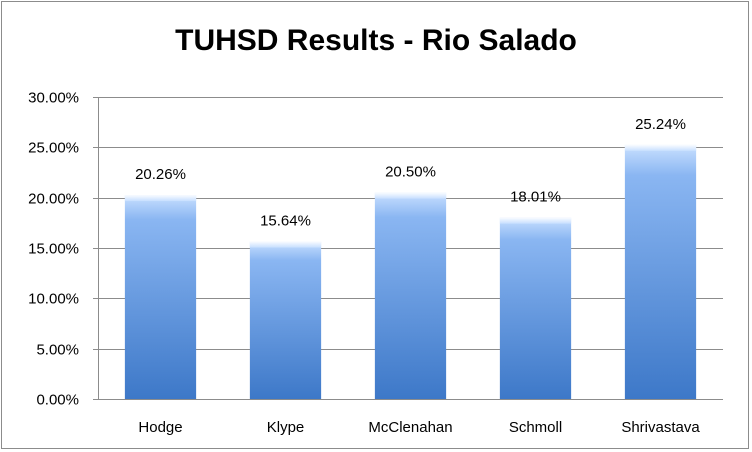  I want to click on bar-klype, so click(285, 320).